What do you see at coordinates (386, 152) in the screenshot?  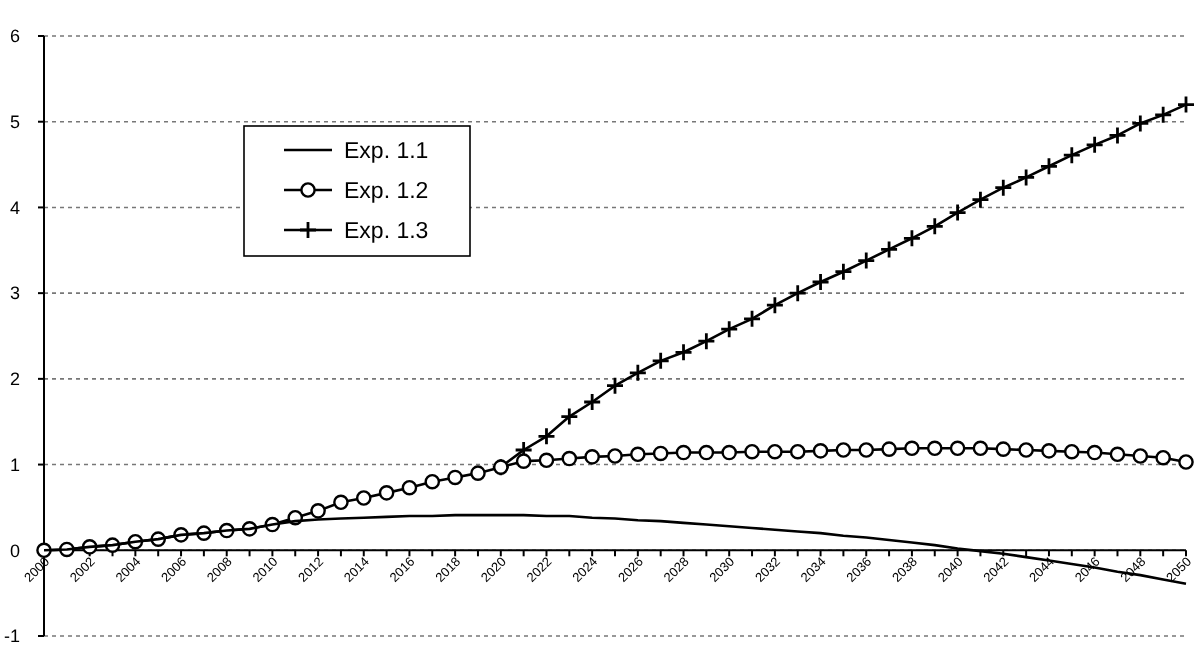 I see `legend-label: Exp. 1.1` at bounding box center [386, 152].